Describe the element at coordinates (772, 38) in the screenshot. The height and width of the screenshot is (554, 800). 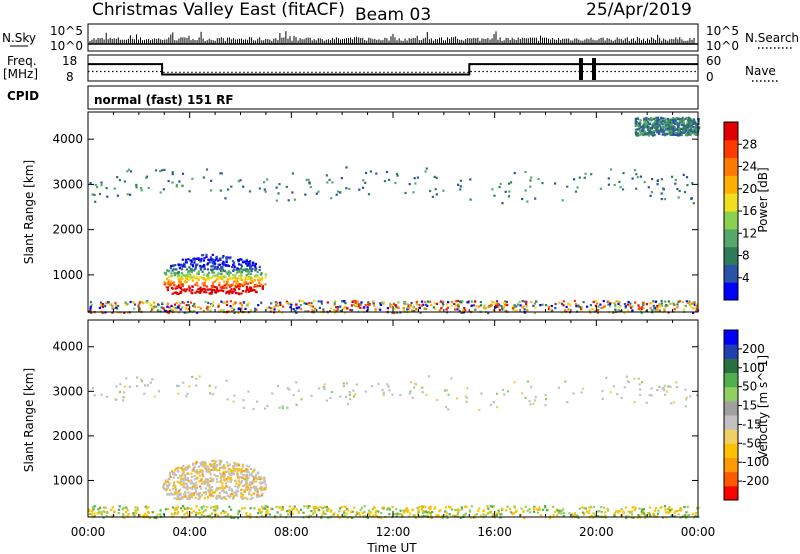
I see `nsearch-label: N.Search` at that location.